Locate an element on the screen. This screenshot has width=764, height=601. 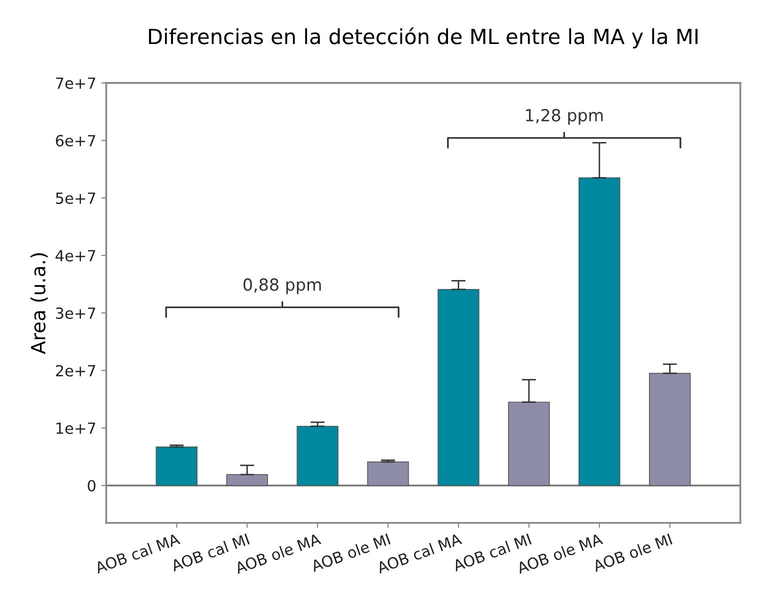
annotation: 0,88 ppm is located at coordinates (282, 286).